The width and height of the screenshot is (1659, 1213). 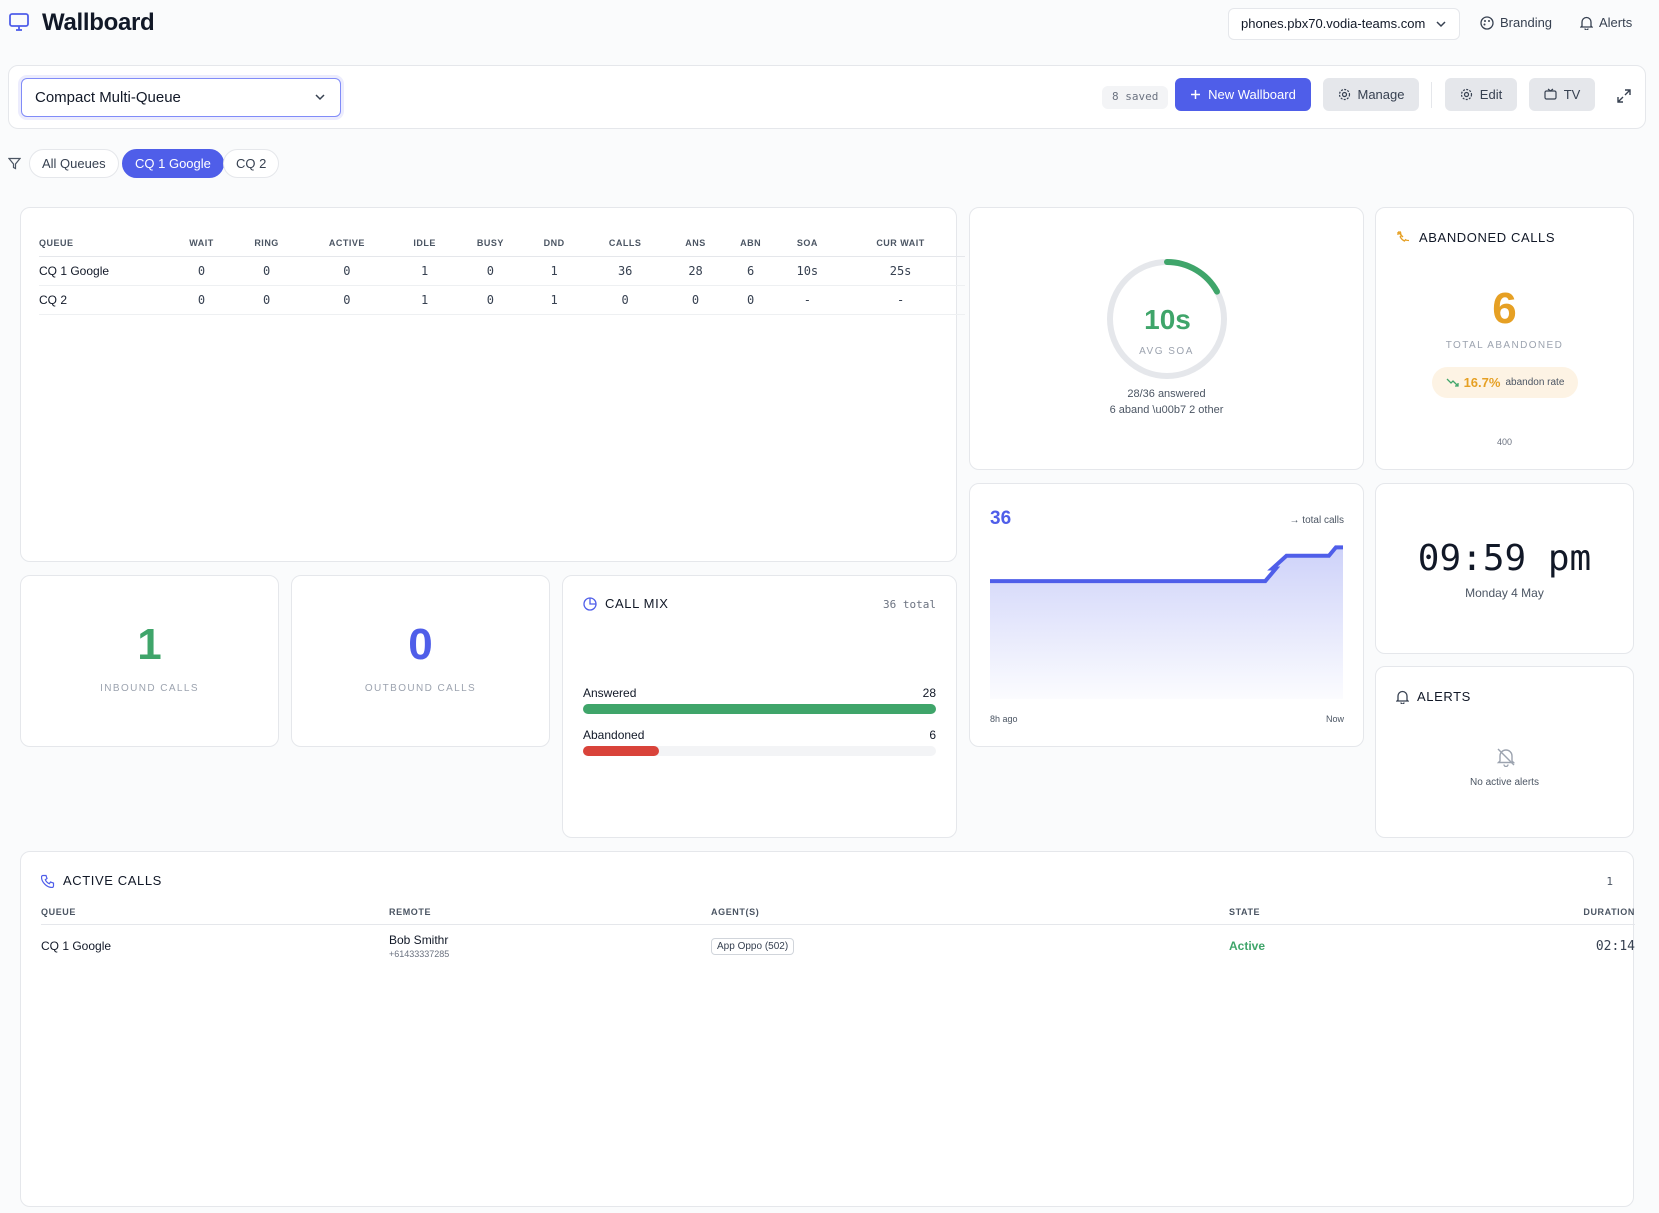 I want to click on alerts-title-label: ALERTS, so click(x=1444, y=696).